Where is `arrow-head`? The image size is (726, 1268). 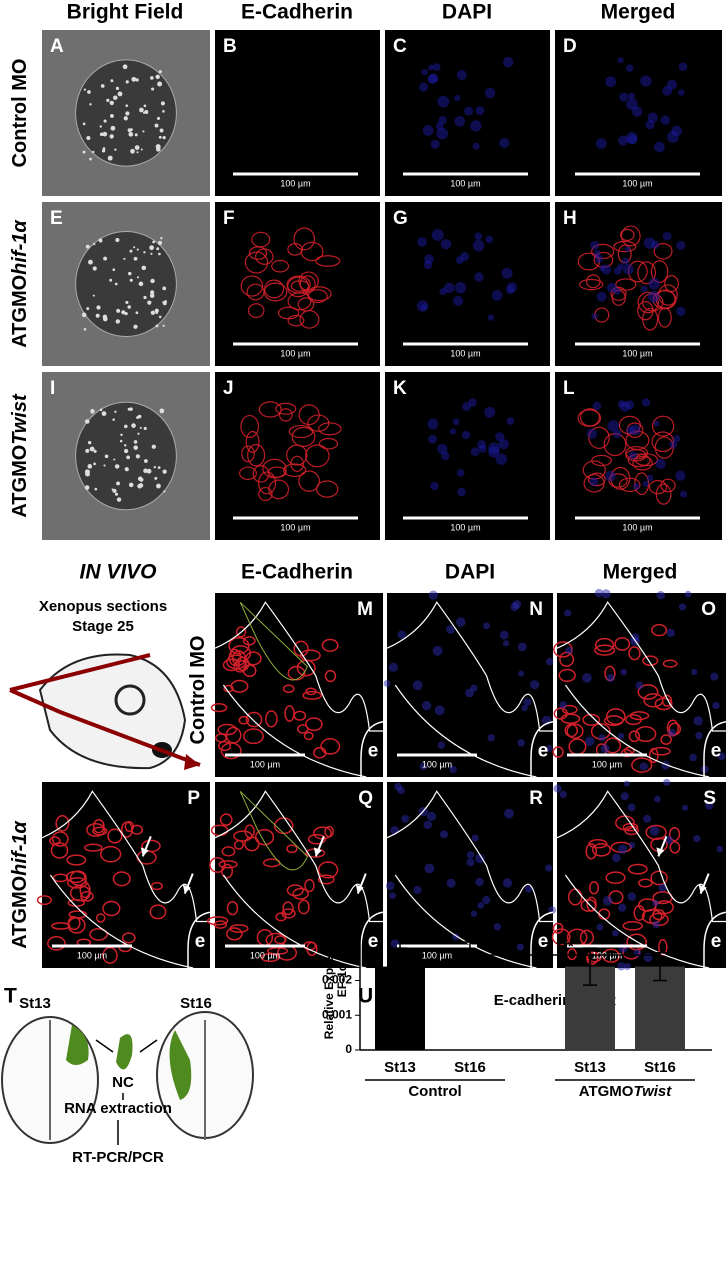
arrow-head is located at coordinates (702, 889).